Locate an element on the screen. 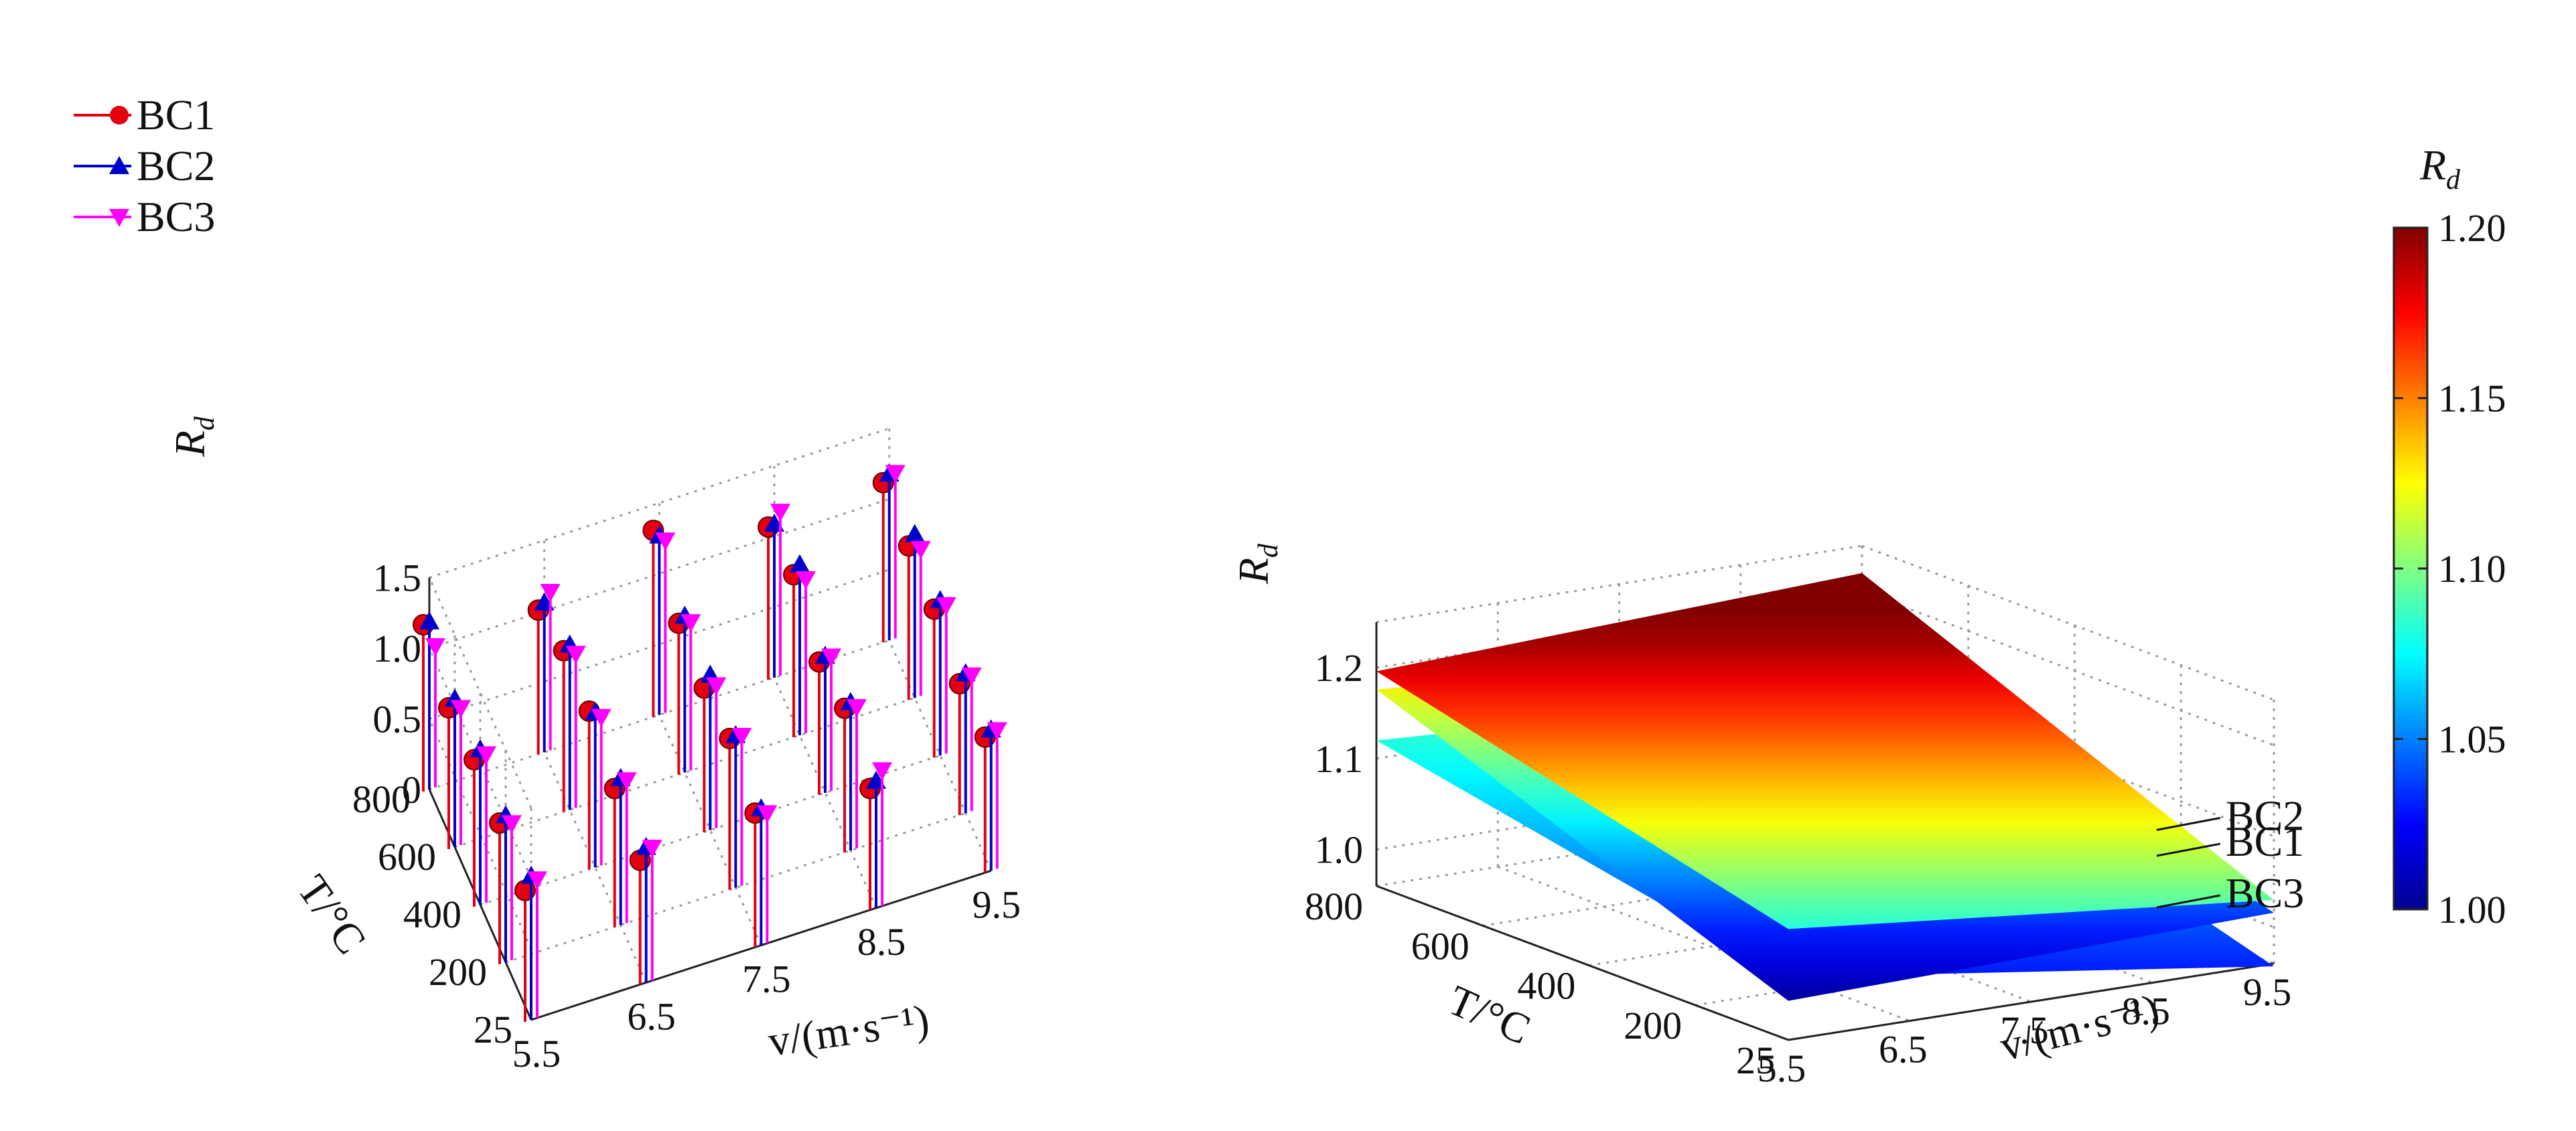 The image size is (2576, 1131). x-tick-label: 9.5 is located at coordinates (996, 905).